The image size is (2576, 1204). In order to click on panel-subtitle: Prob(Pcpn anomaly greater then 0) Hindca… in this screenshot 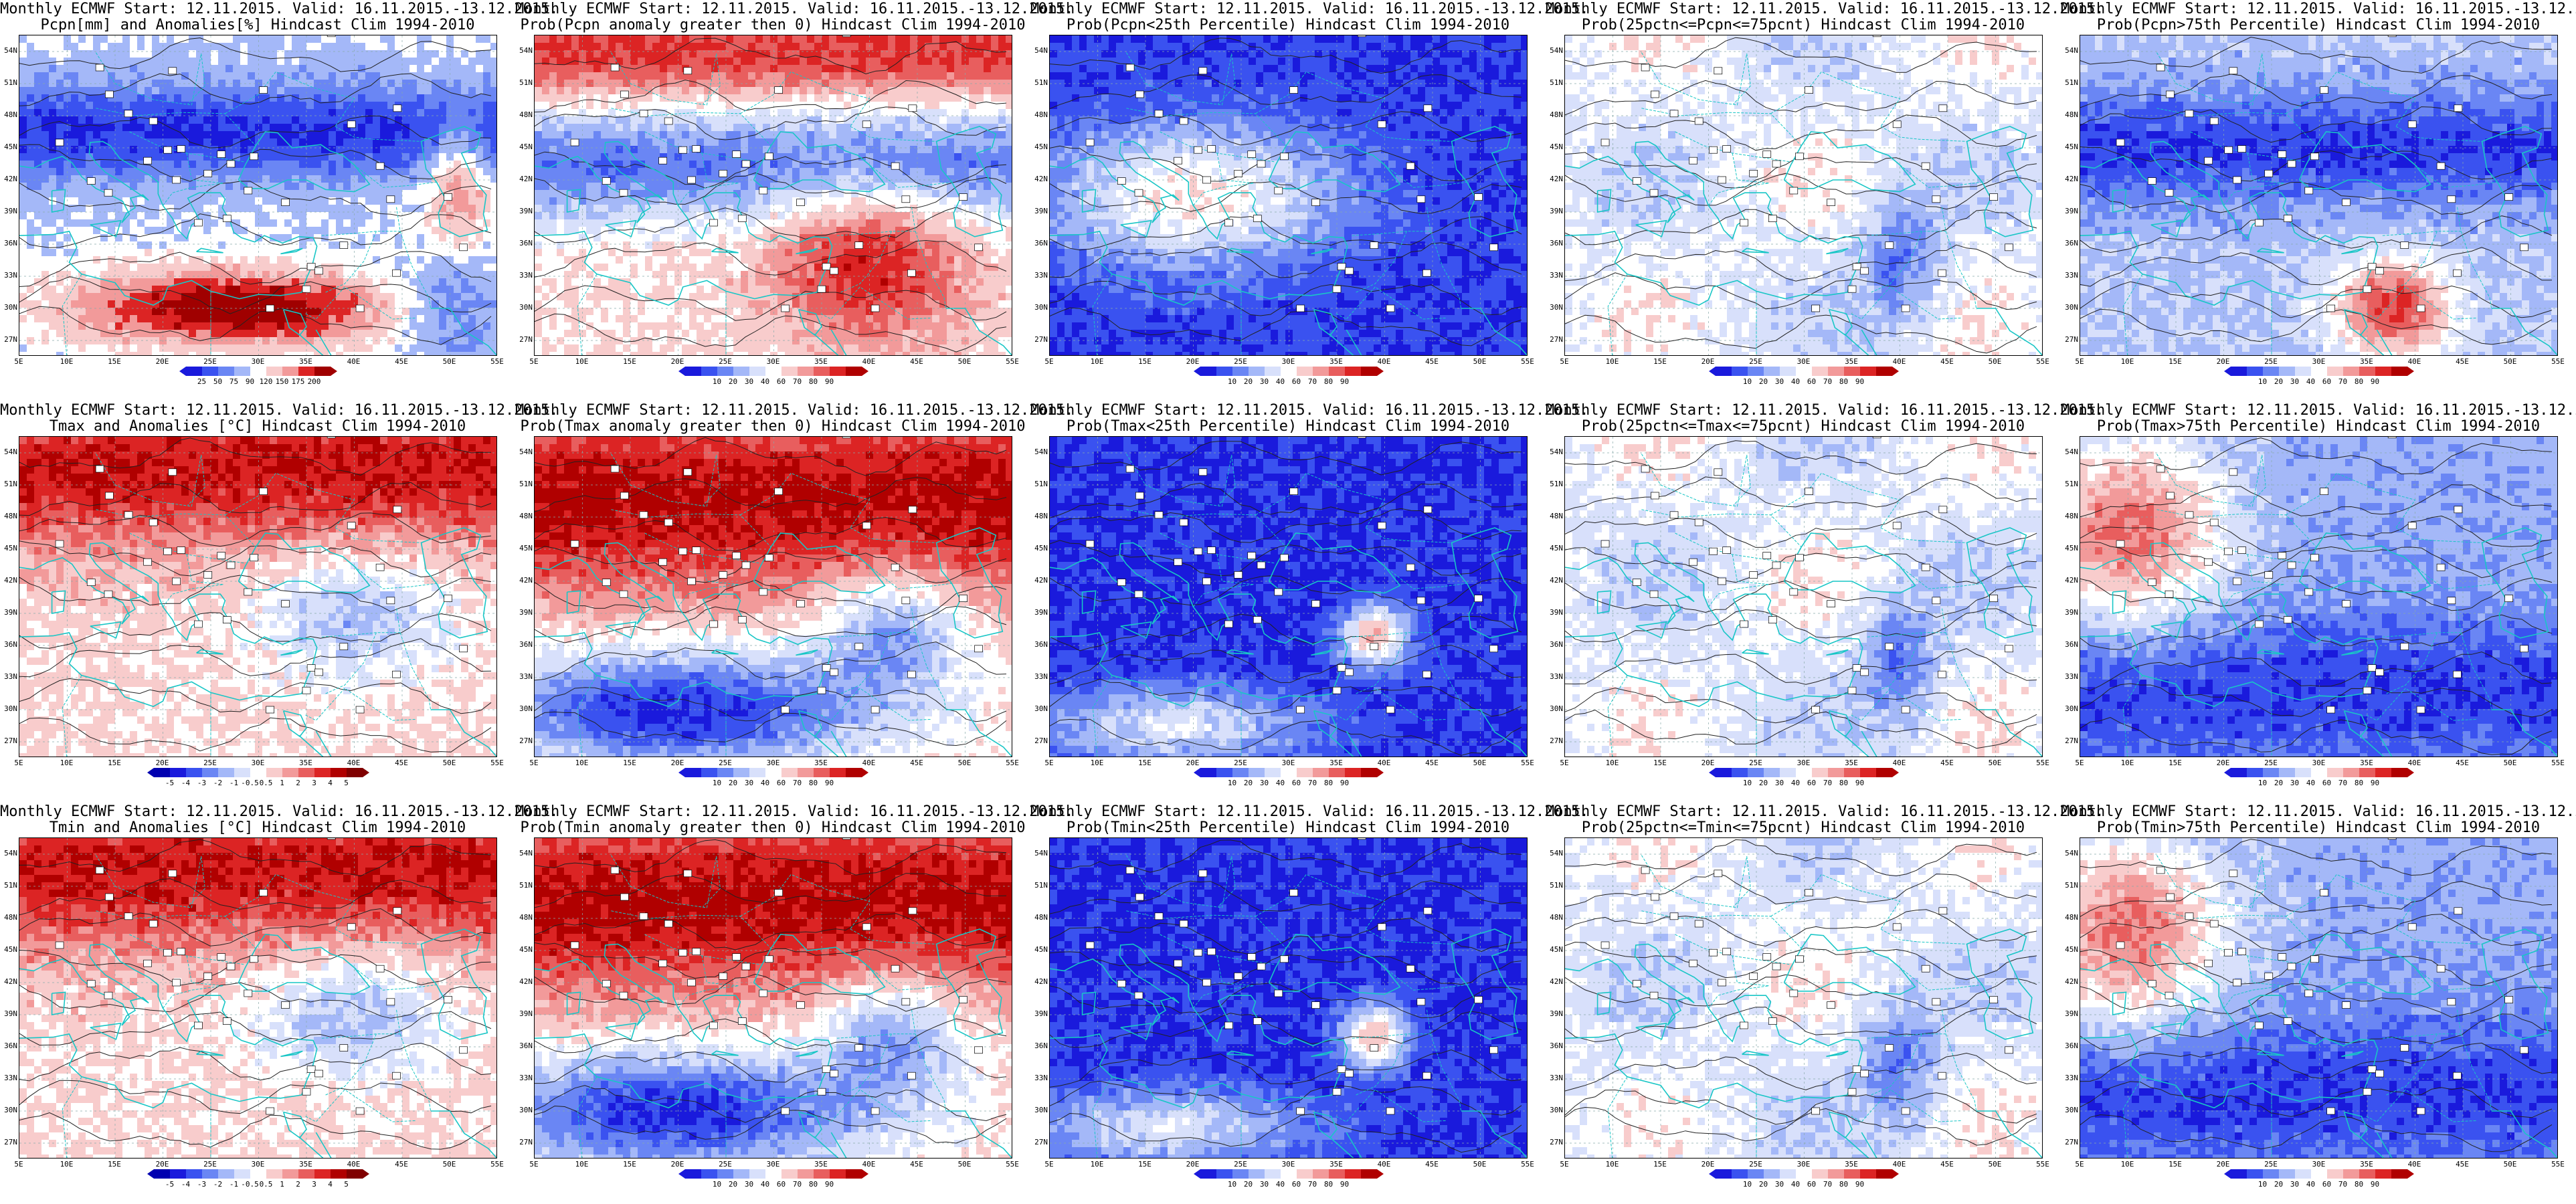, I will do `click(773, 25)`.